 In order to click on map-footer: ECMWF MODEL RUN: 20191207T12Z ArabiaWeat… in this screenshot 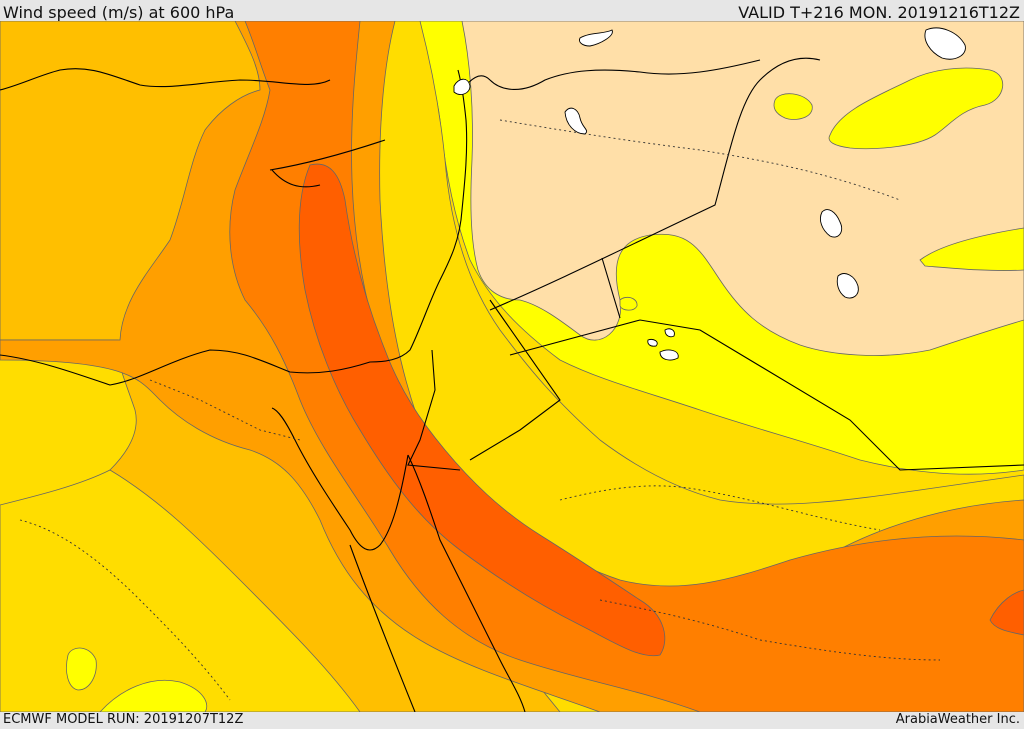, I will do `click(512, 720)`.